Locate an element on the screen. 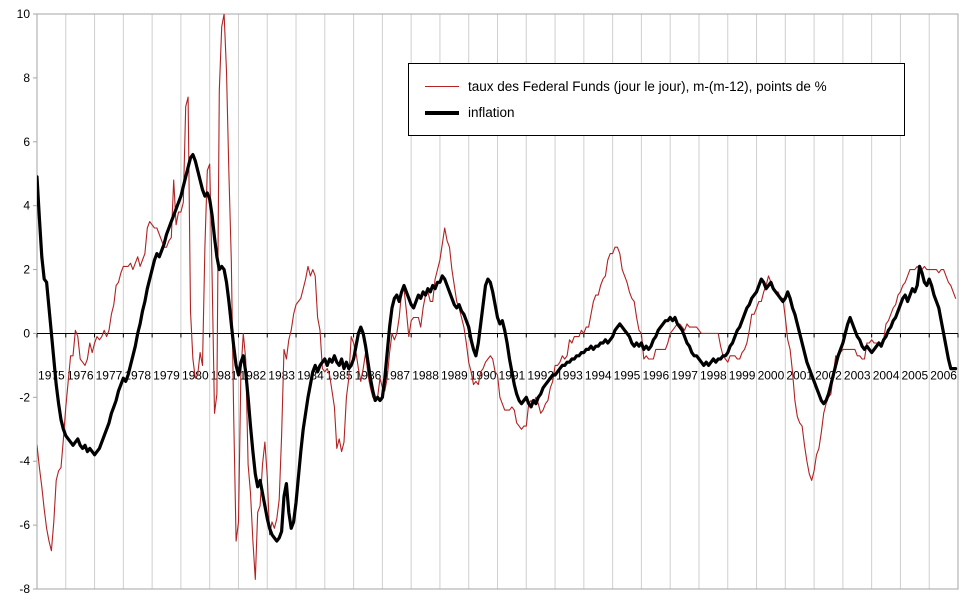 Image resolution: width=970 pixels, height=603 pixels. x-axis-tick-label: 1996 is located at coordinates (655, 375).